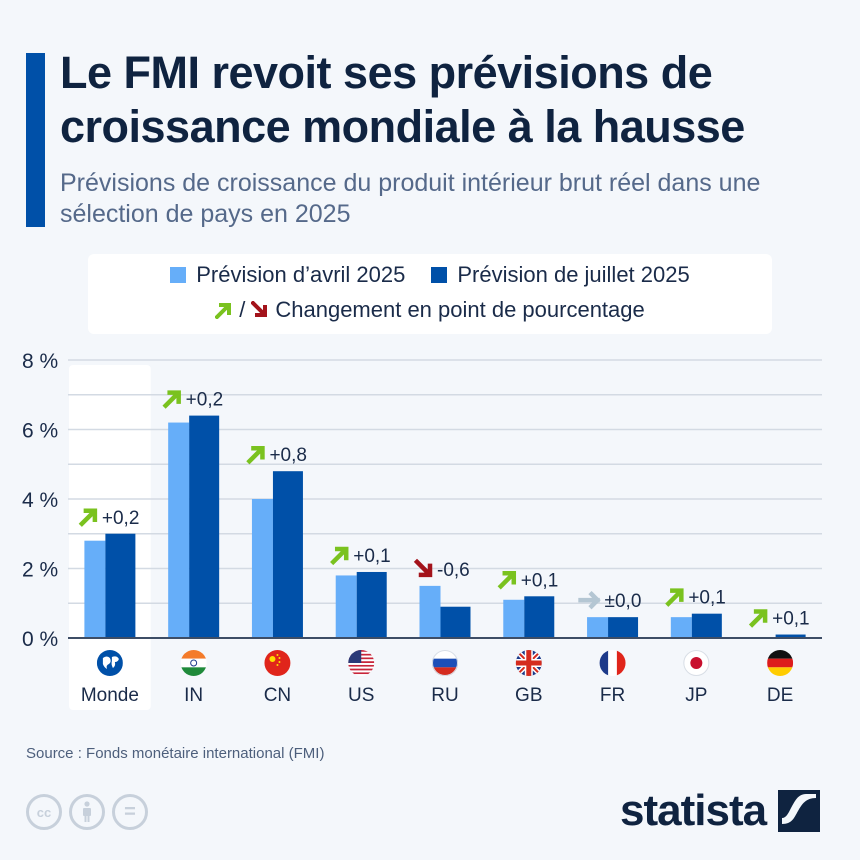 This screenshot has width=860, height=860. I want to click on legend-item-july: Prévision de juillet 2025, so click(560, 275).